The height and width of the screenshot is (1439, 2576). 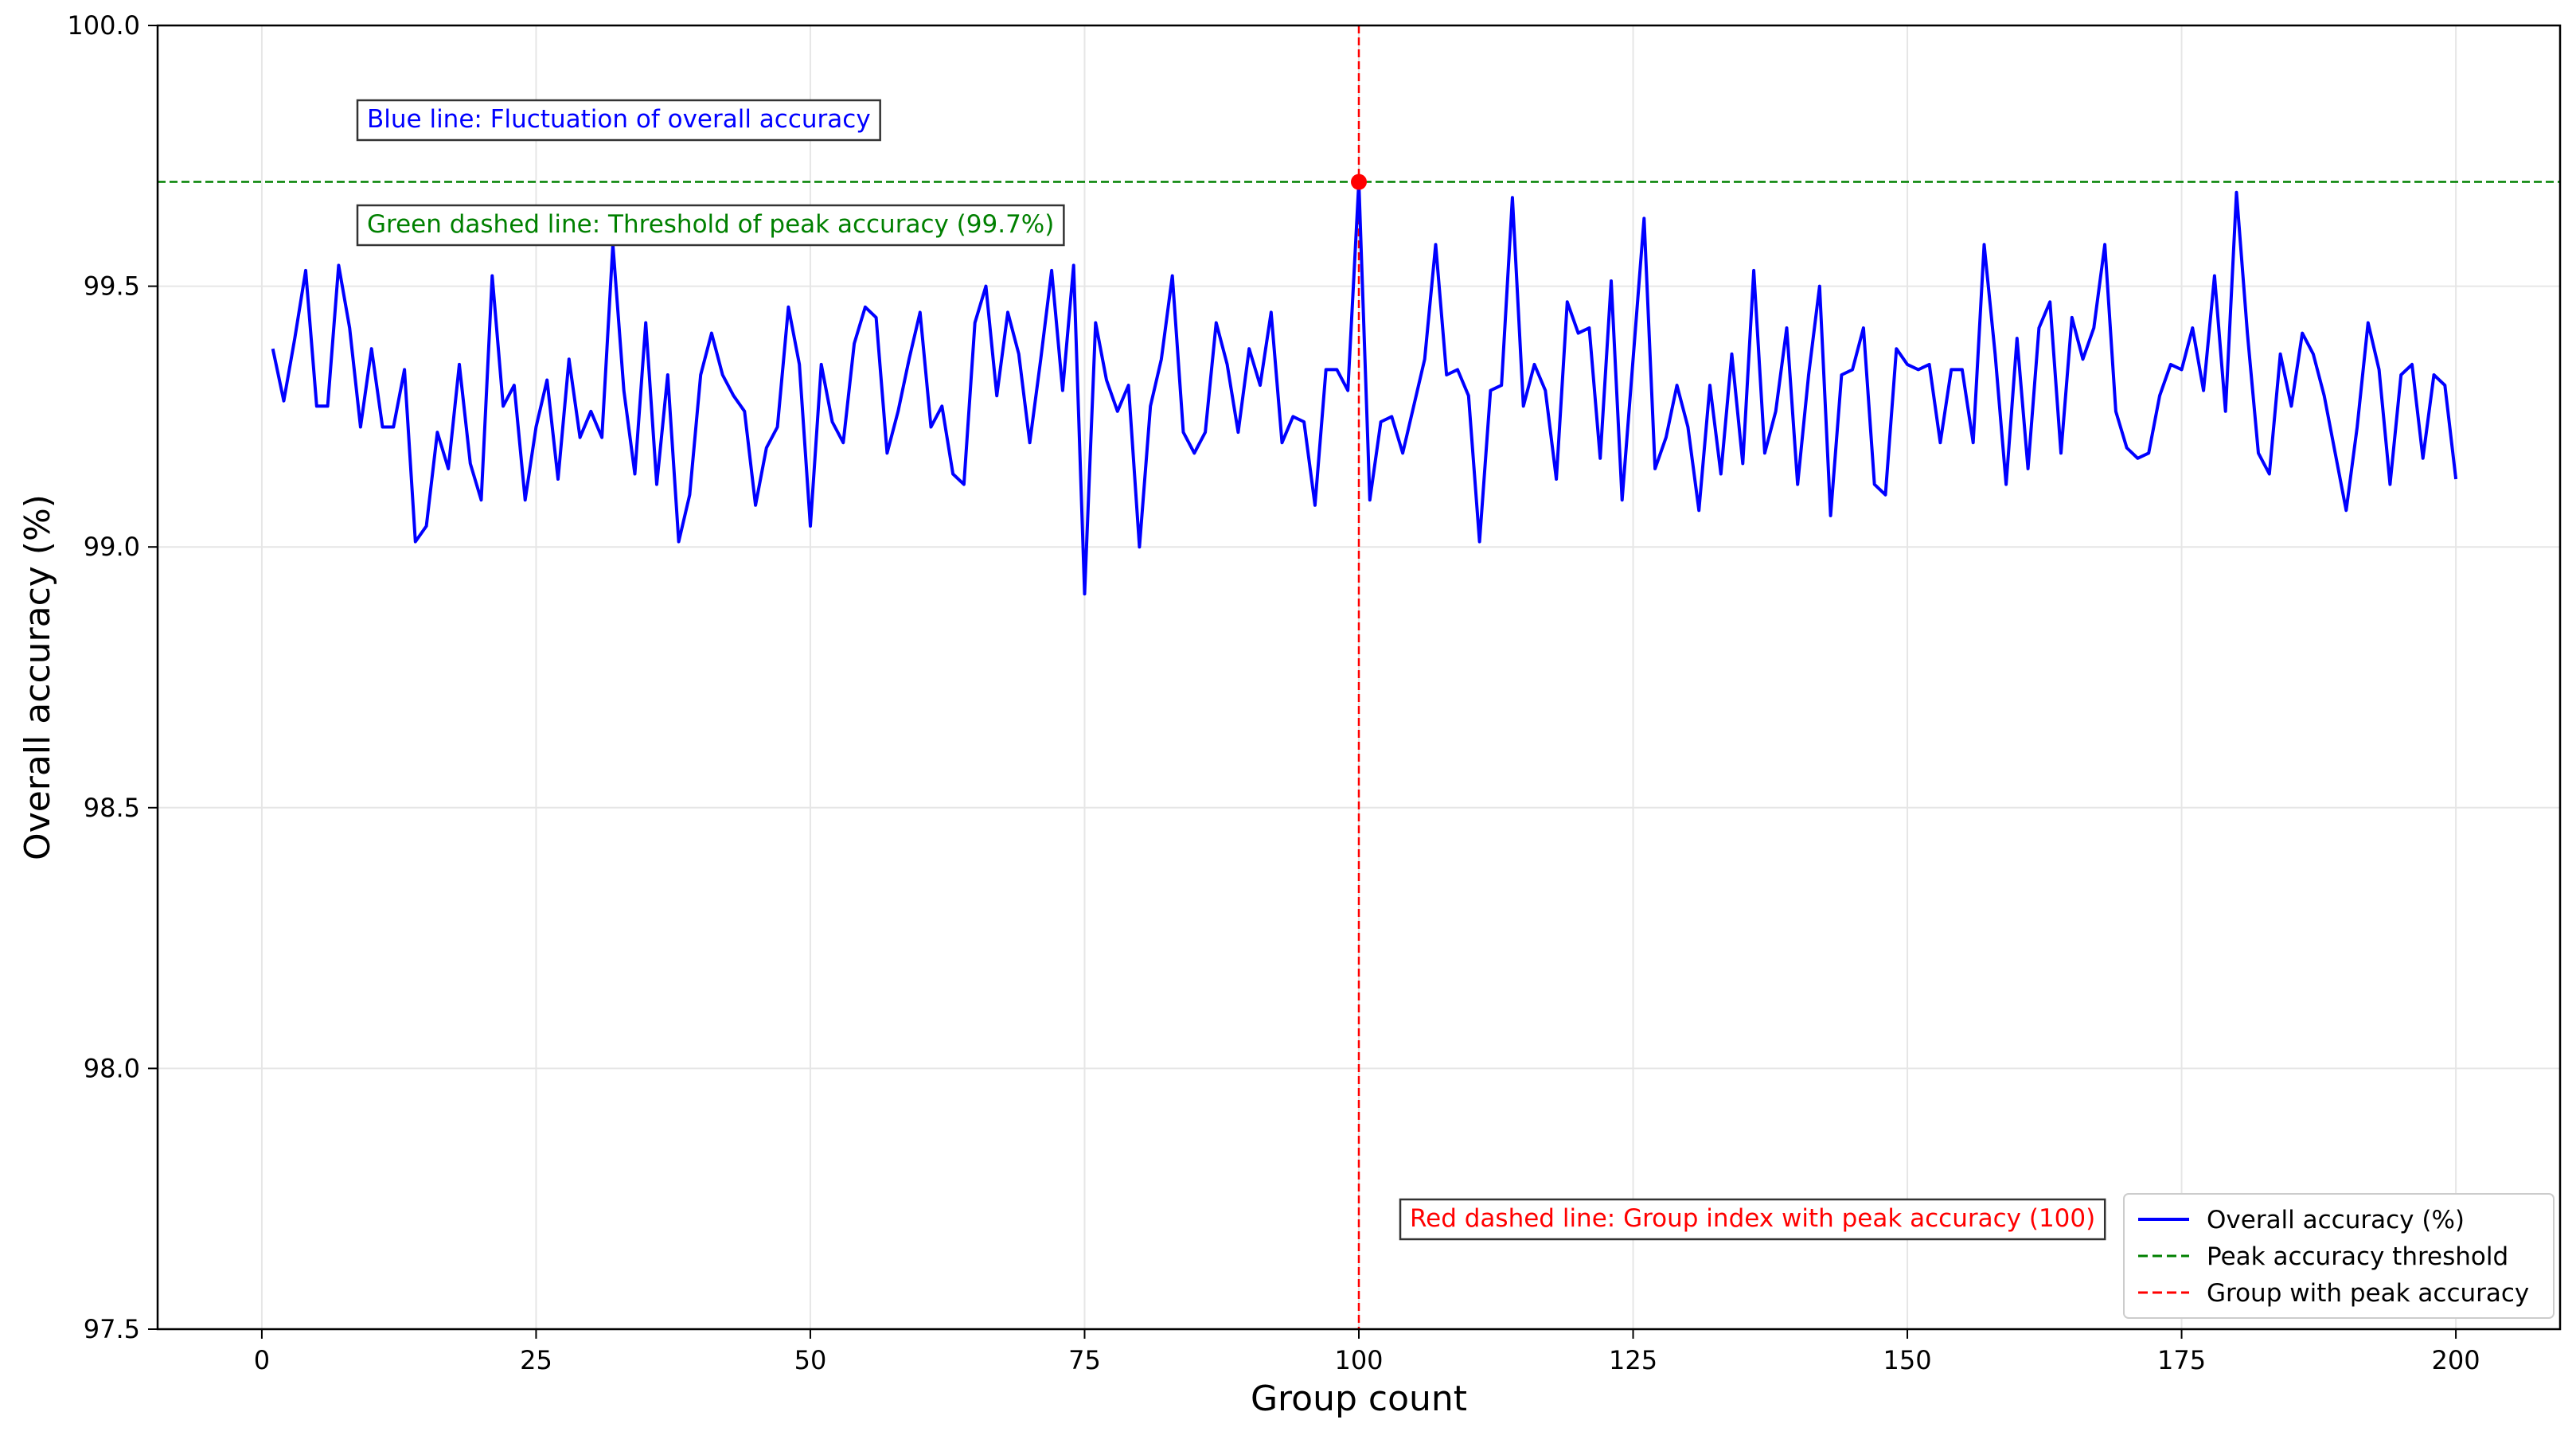 What do you see at coordinates (1359, 1399) in the screenshot?
I see `x-axis-label: Group count` at bounding box center [1359, 1399].